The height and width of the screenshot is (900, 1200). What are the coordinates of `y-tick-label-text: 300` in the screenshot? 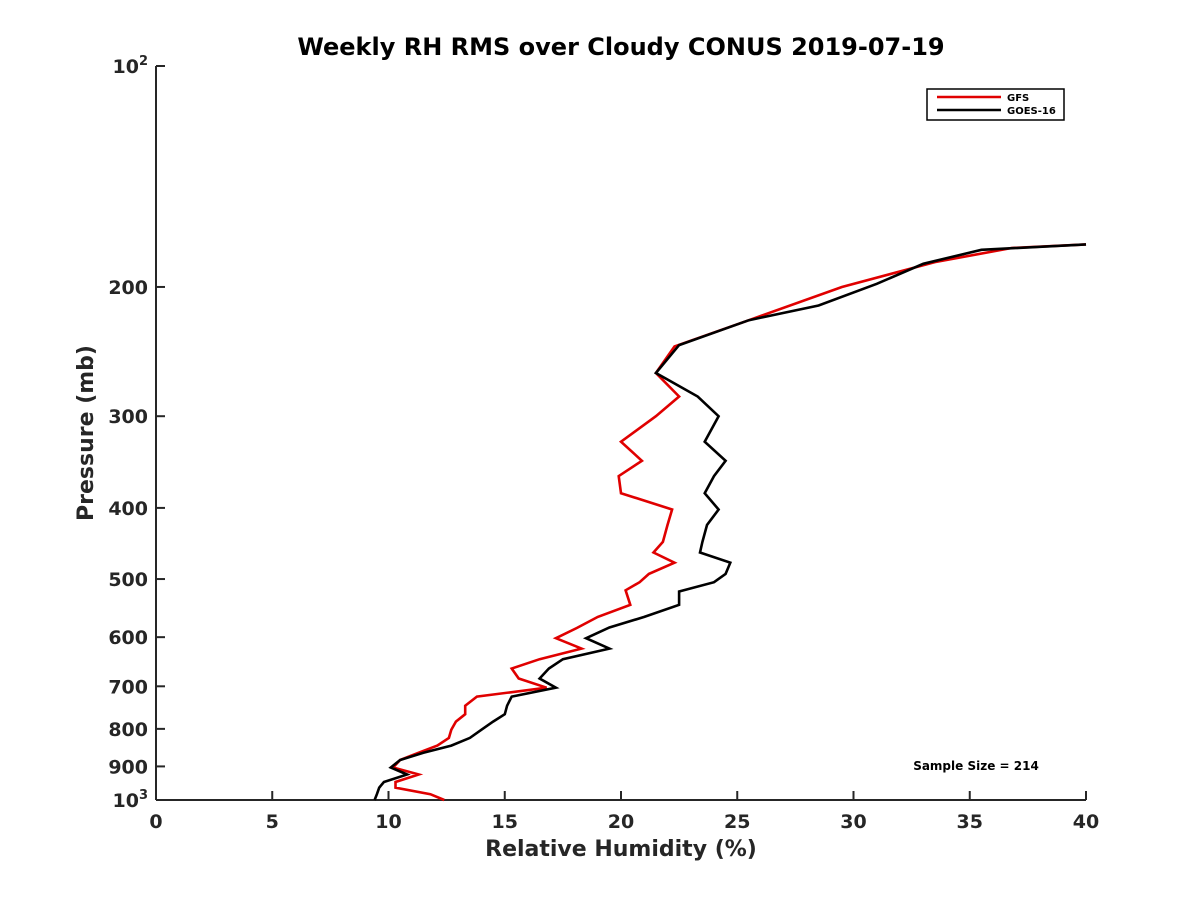 It's located at (128, 417).